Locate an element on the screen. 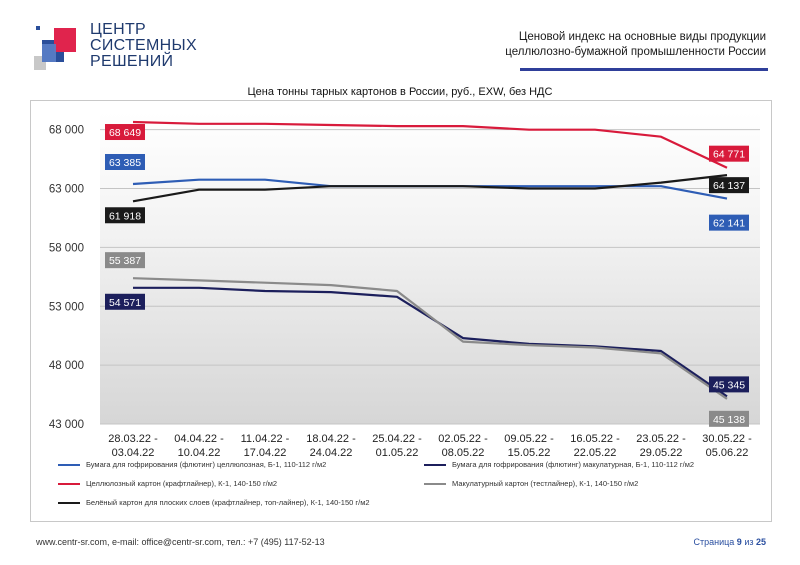  x-tick-label: 09.05.22 -15.05.22 is located at coordinates (529, 446).